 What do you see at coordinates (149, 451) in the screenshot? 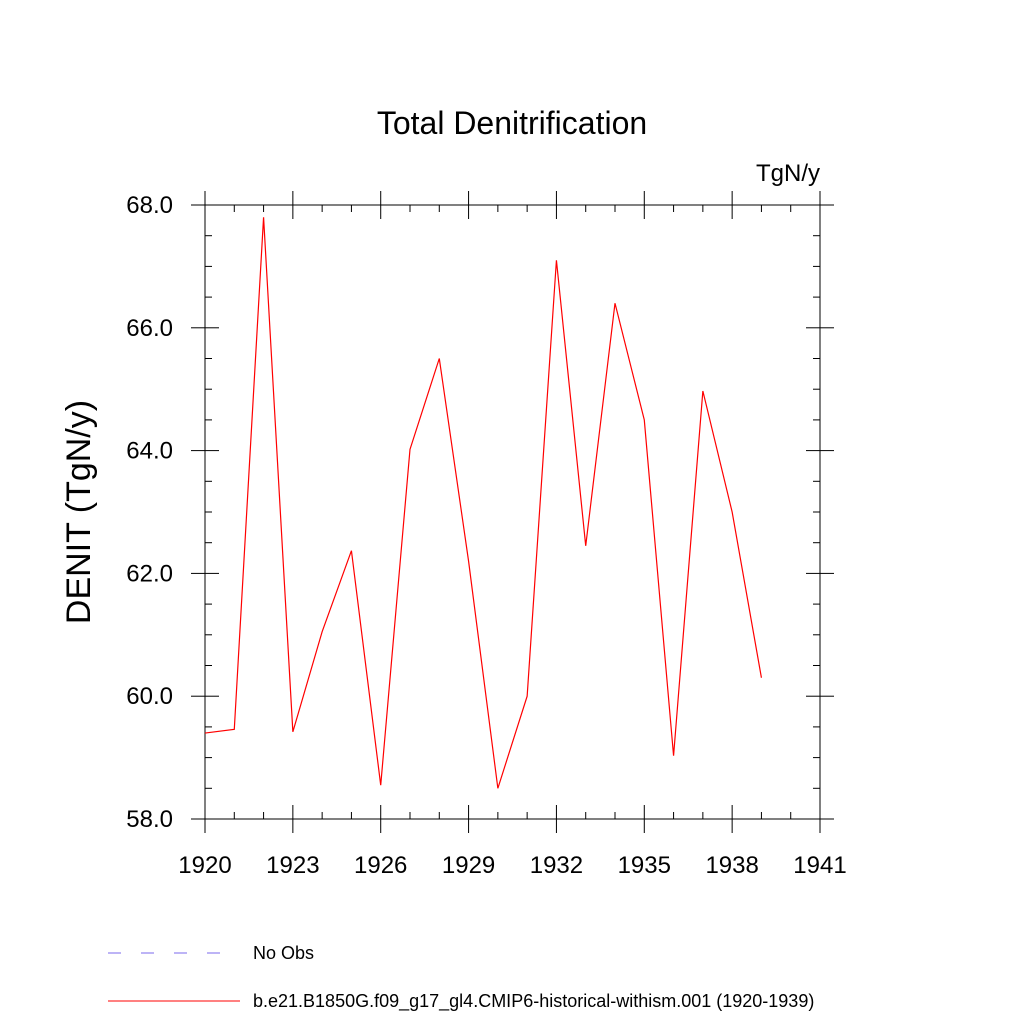
I see `y-tick-label: 64.0` at bounding box center [149, 451].